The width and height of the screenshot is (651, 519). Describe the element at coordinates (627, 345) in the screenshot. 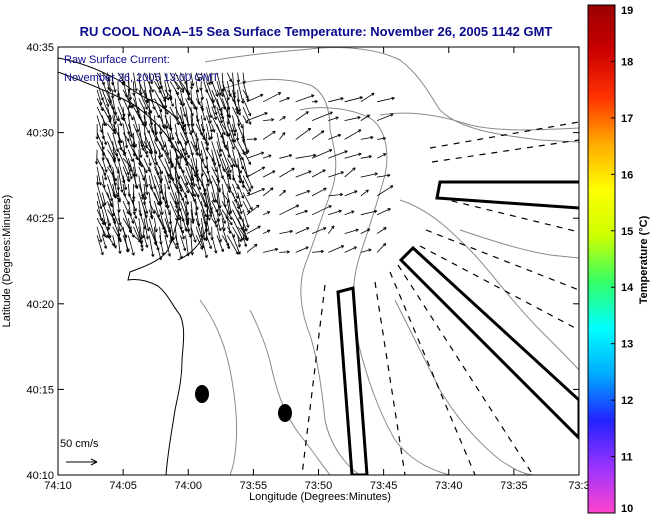

I see `colorbar-tick-label: 13` at that location.